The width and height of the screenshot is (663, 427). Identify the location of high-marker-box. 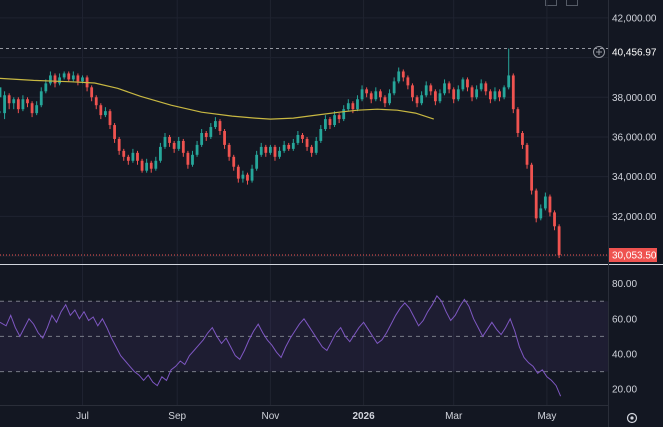
(636, 52).